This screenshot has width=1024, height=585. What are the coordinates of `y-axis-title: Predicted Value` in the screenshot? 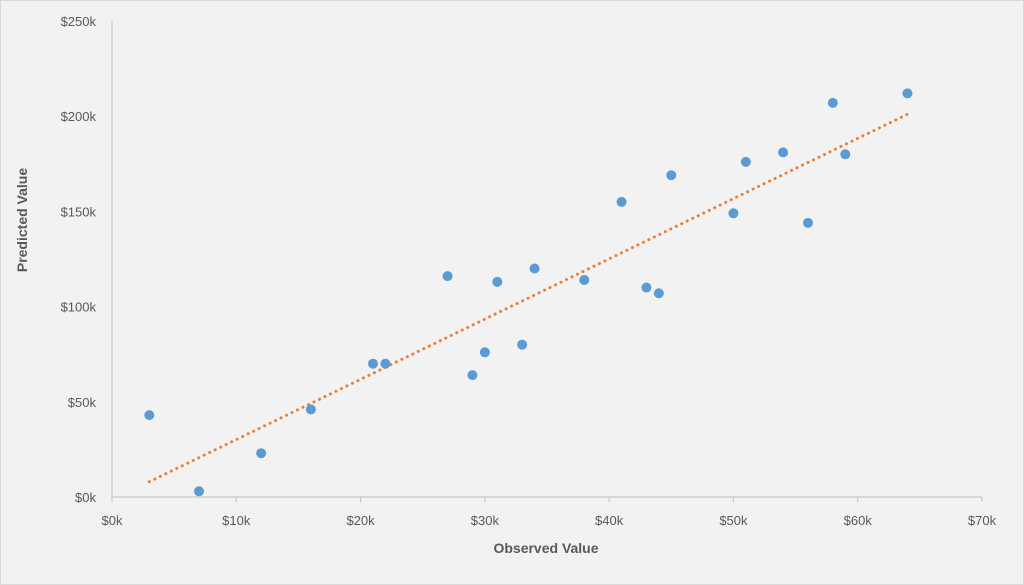 It's located at (22, 220).